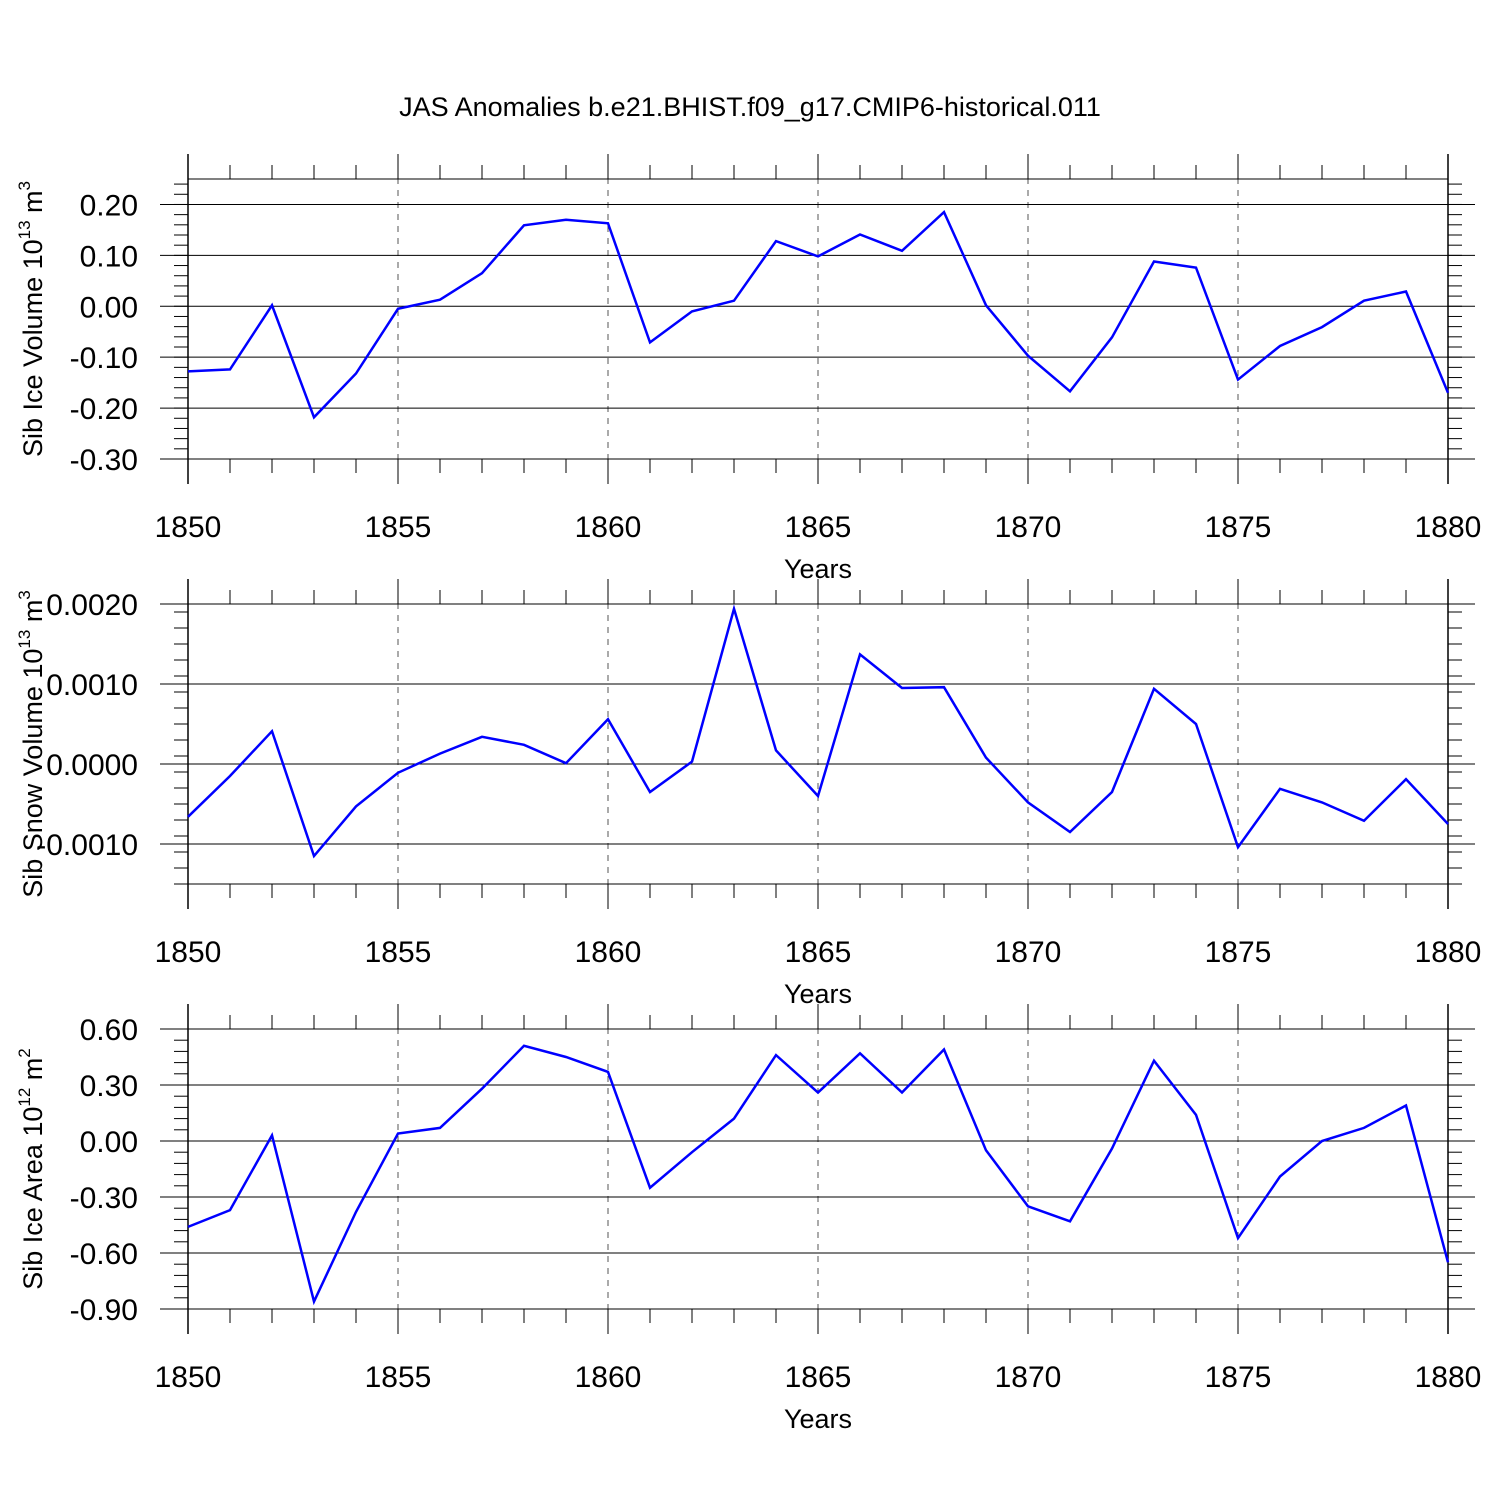  Describe the element at coordinates (188, 952) in the screenshot. I see `x-tick-label: 1850` at that location.